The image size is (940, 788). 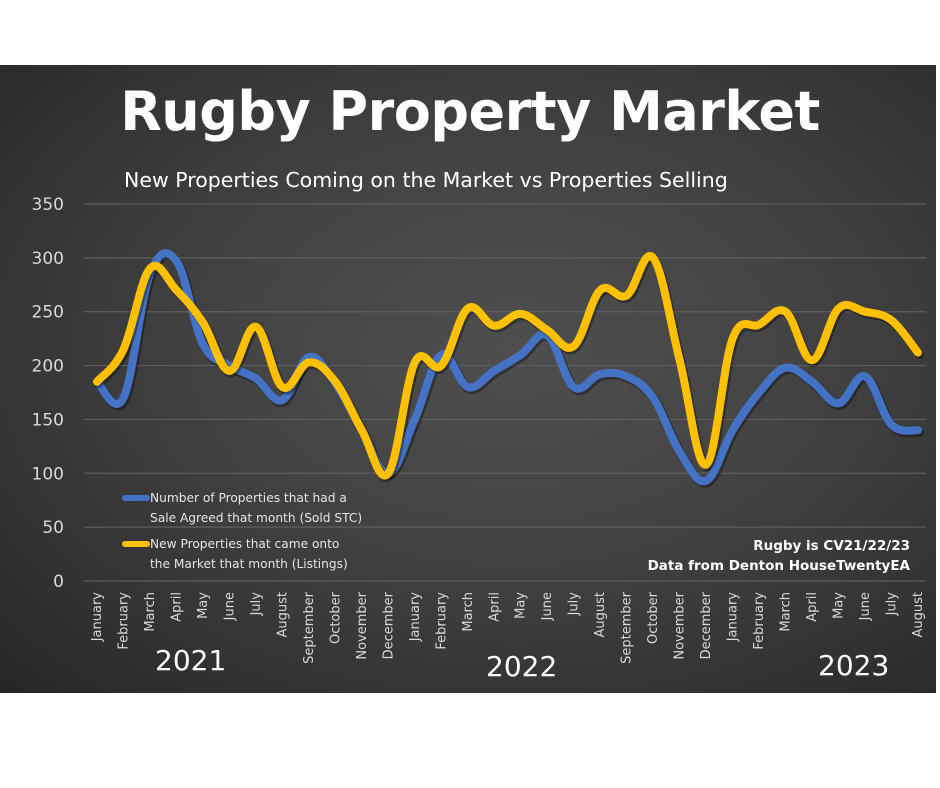 I want to click on legend-swatch-listings, so click(x=136, y=544).